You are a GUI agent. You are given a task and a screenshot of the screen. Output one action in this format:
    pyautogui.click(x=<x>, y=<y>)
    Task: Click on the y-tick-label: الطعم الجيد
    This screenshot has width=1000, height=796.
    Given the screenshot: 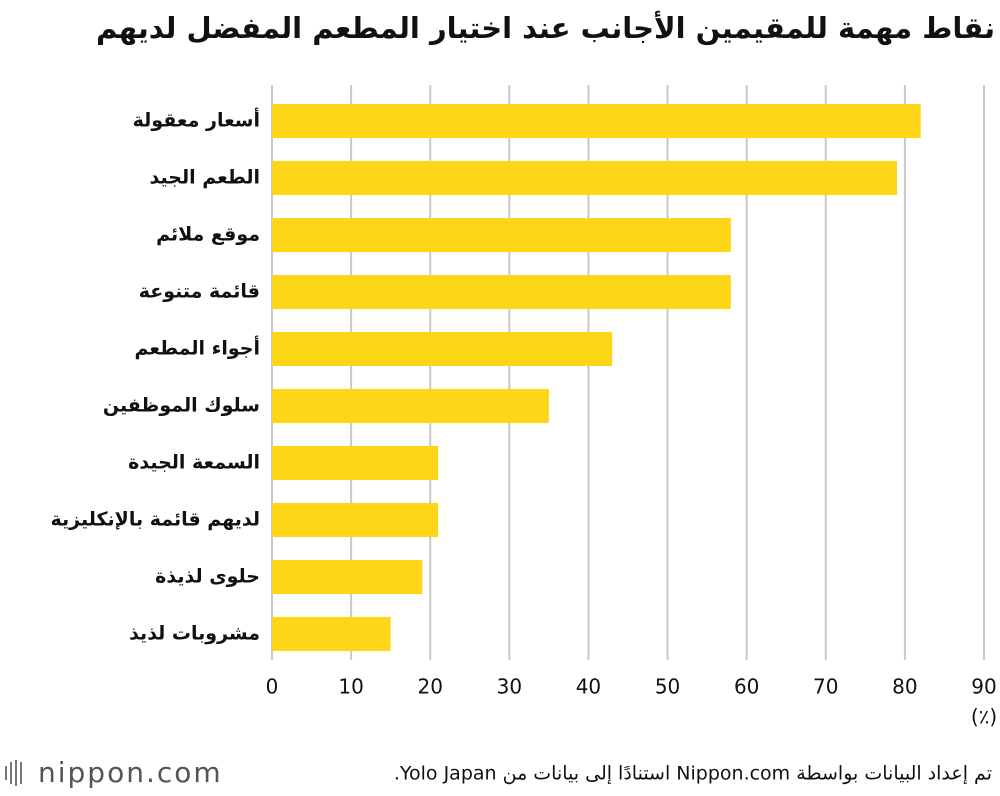 What is the action you would take?
    pyautogui.click(x=205, y=178)
    